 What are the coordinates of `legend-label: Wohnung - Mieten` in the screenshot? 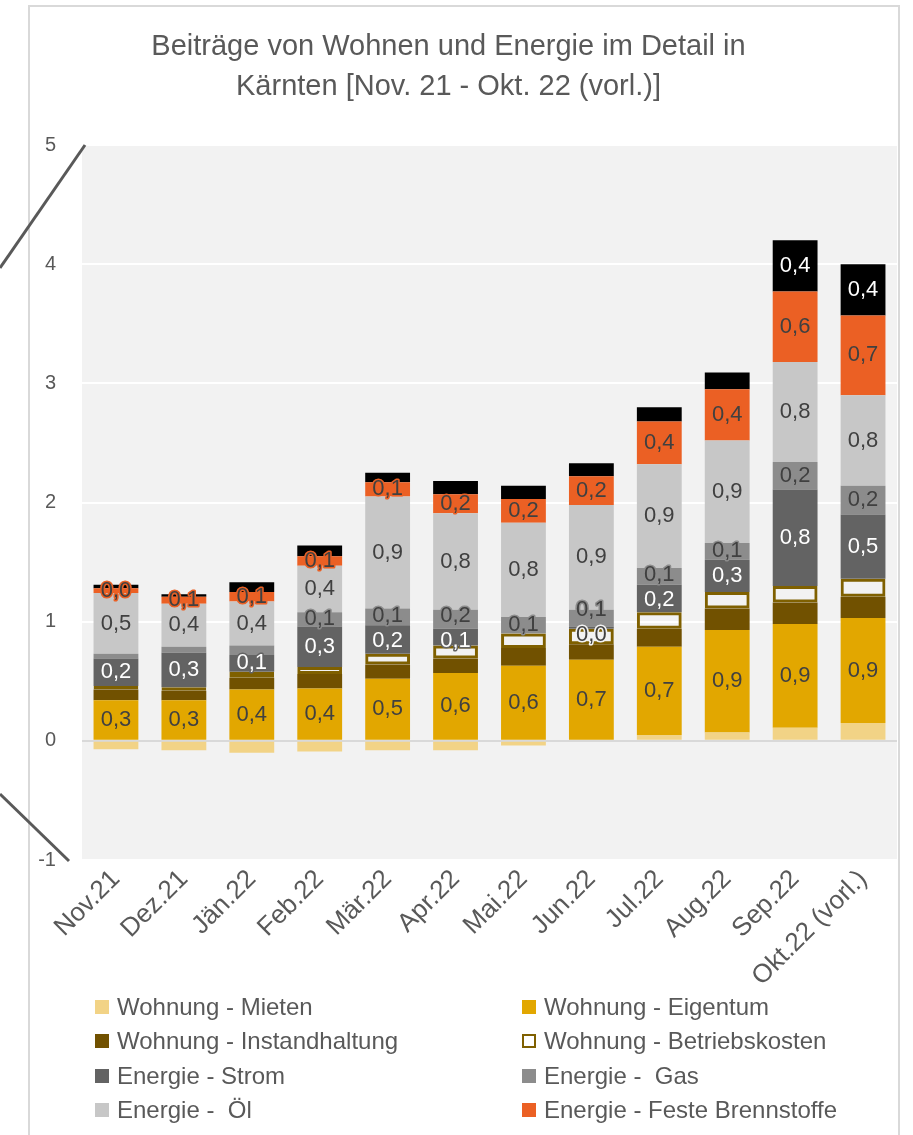 It's located at (215, 1007).